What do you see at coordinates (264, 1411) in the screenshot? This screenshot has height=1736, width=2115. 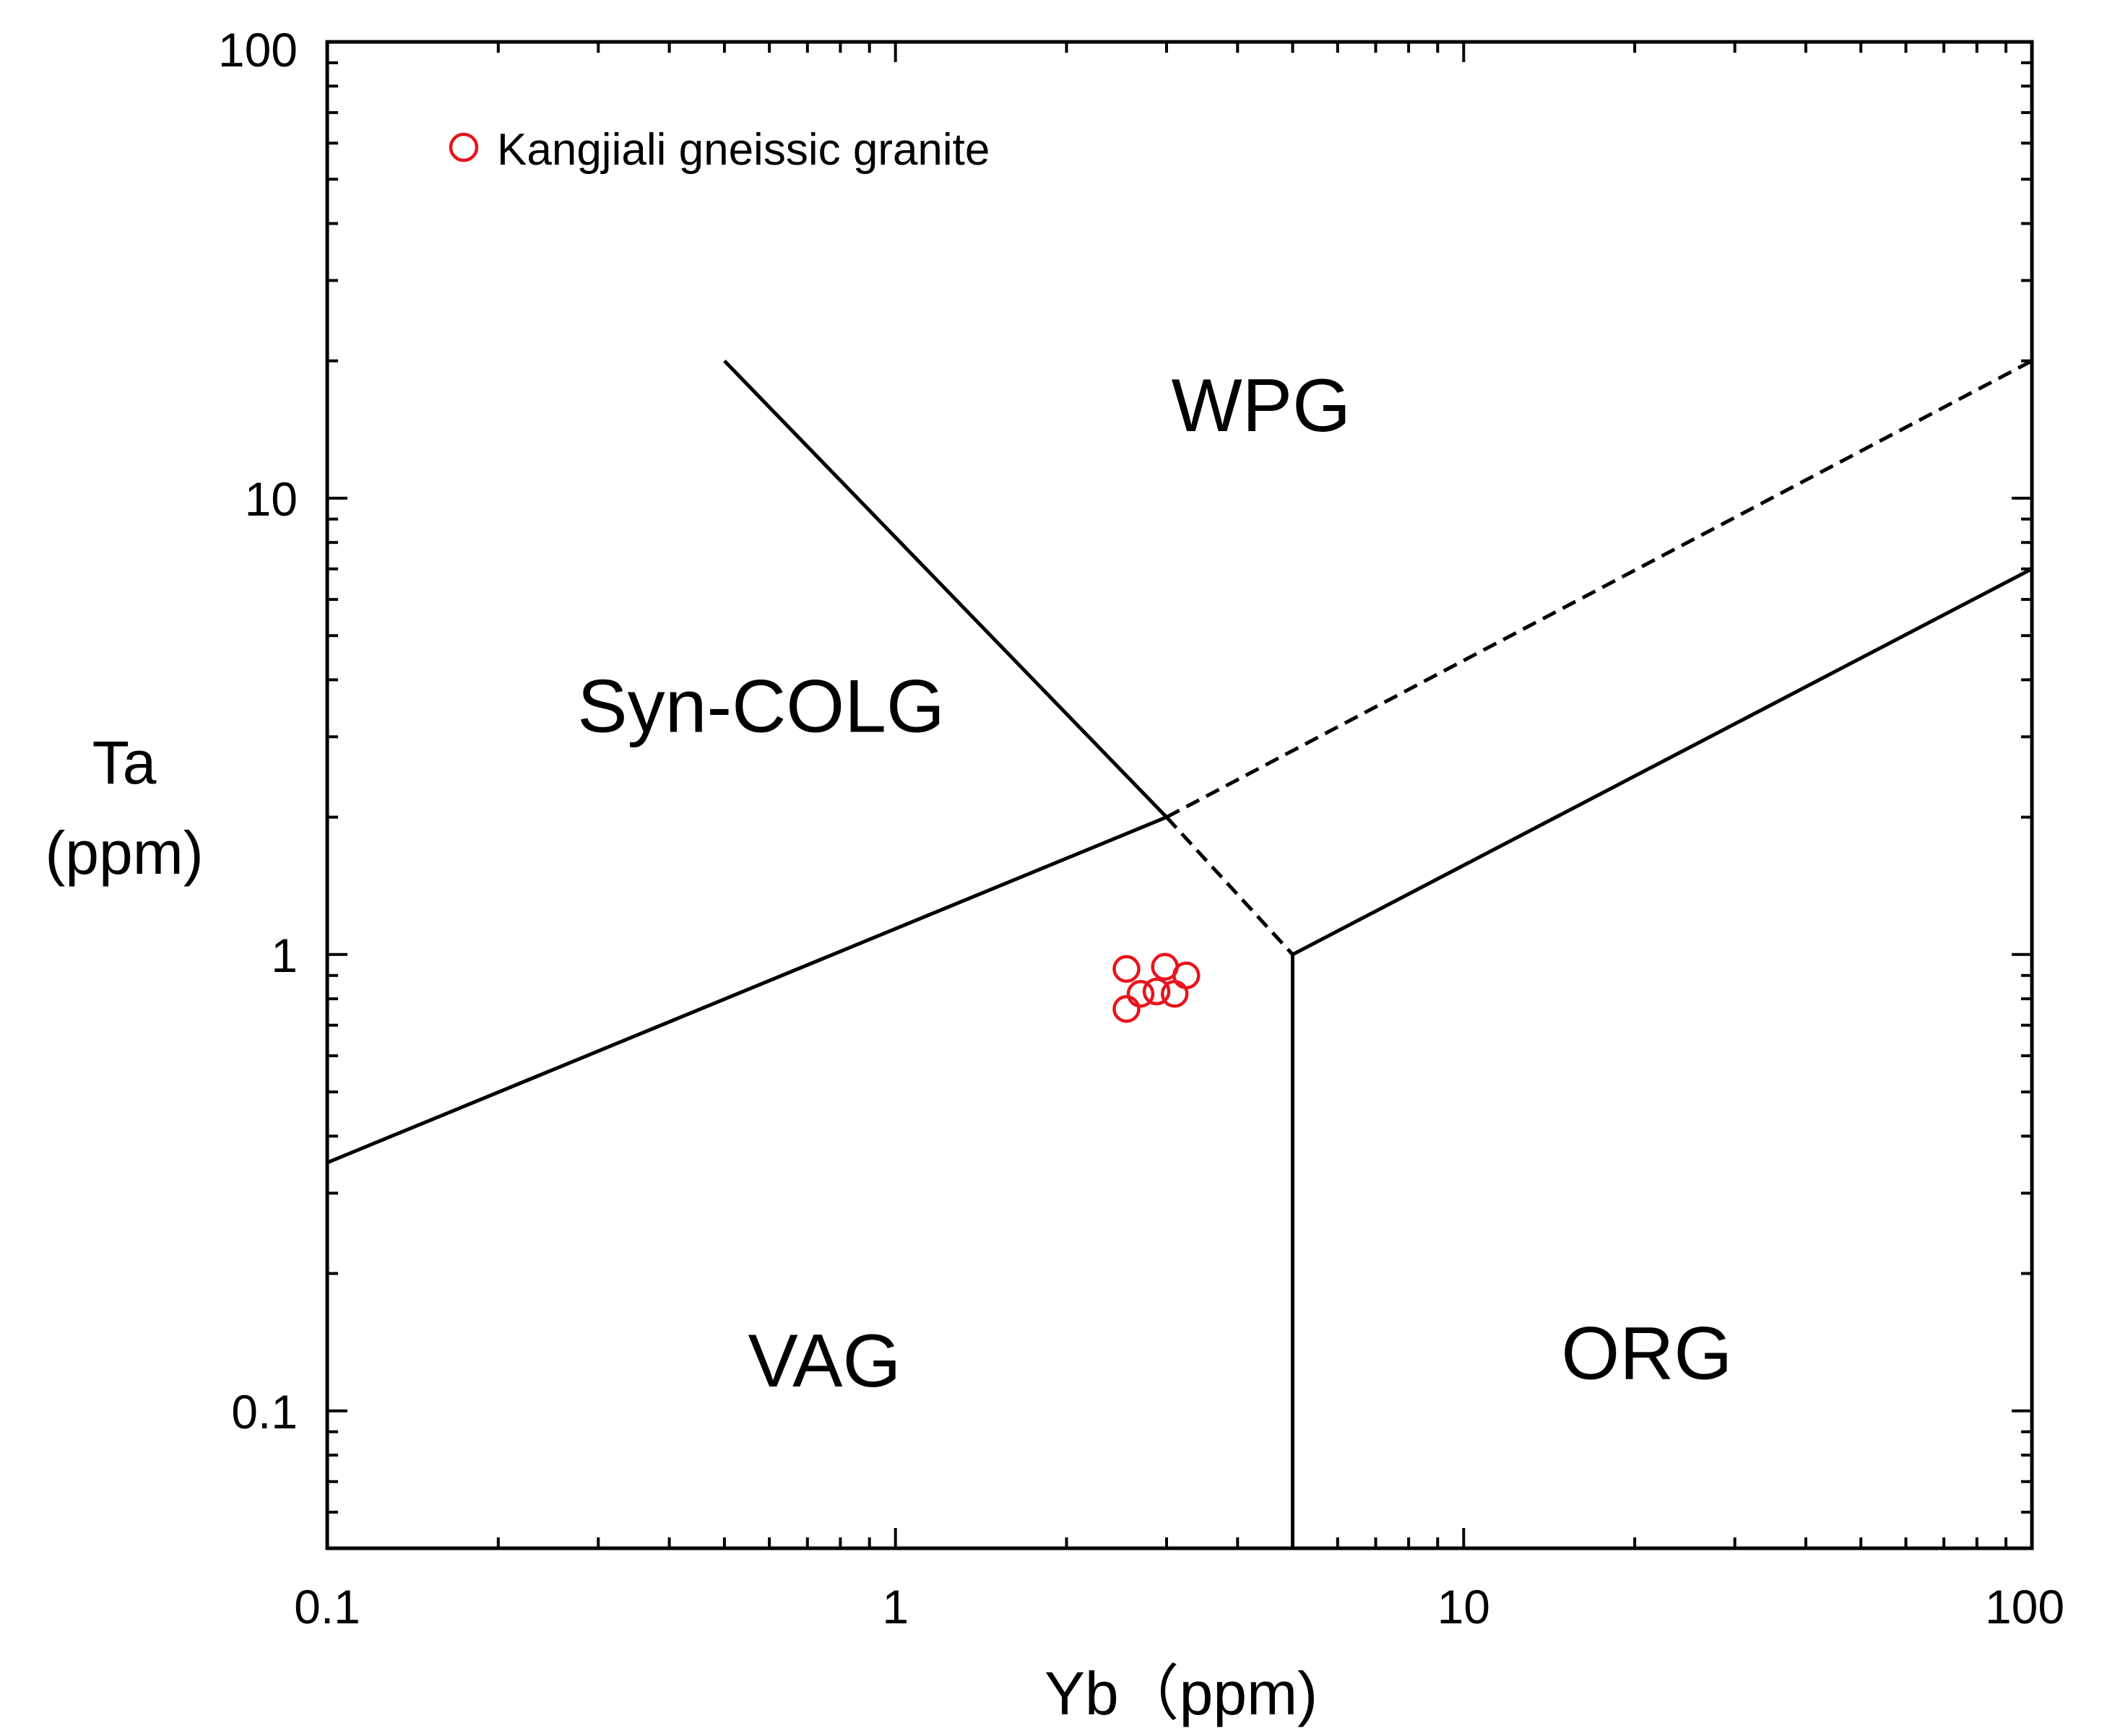 I see `y-tick-label: 0.1` at bounding box center [264, 1411].